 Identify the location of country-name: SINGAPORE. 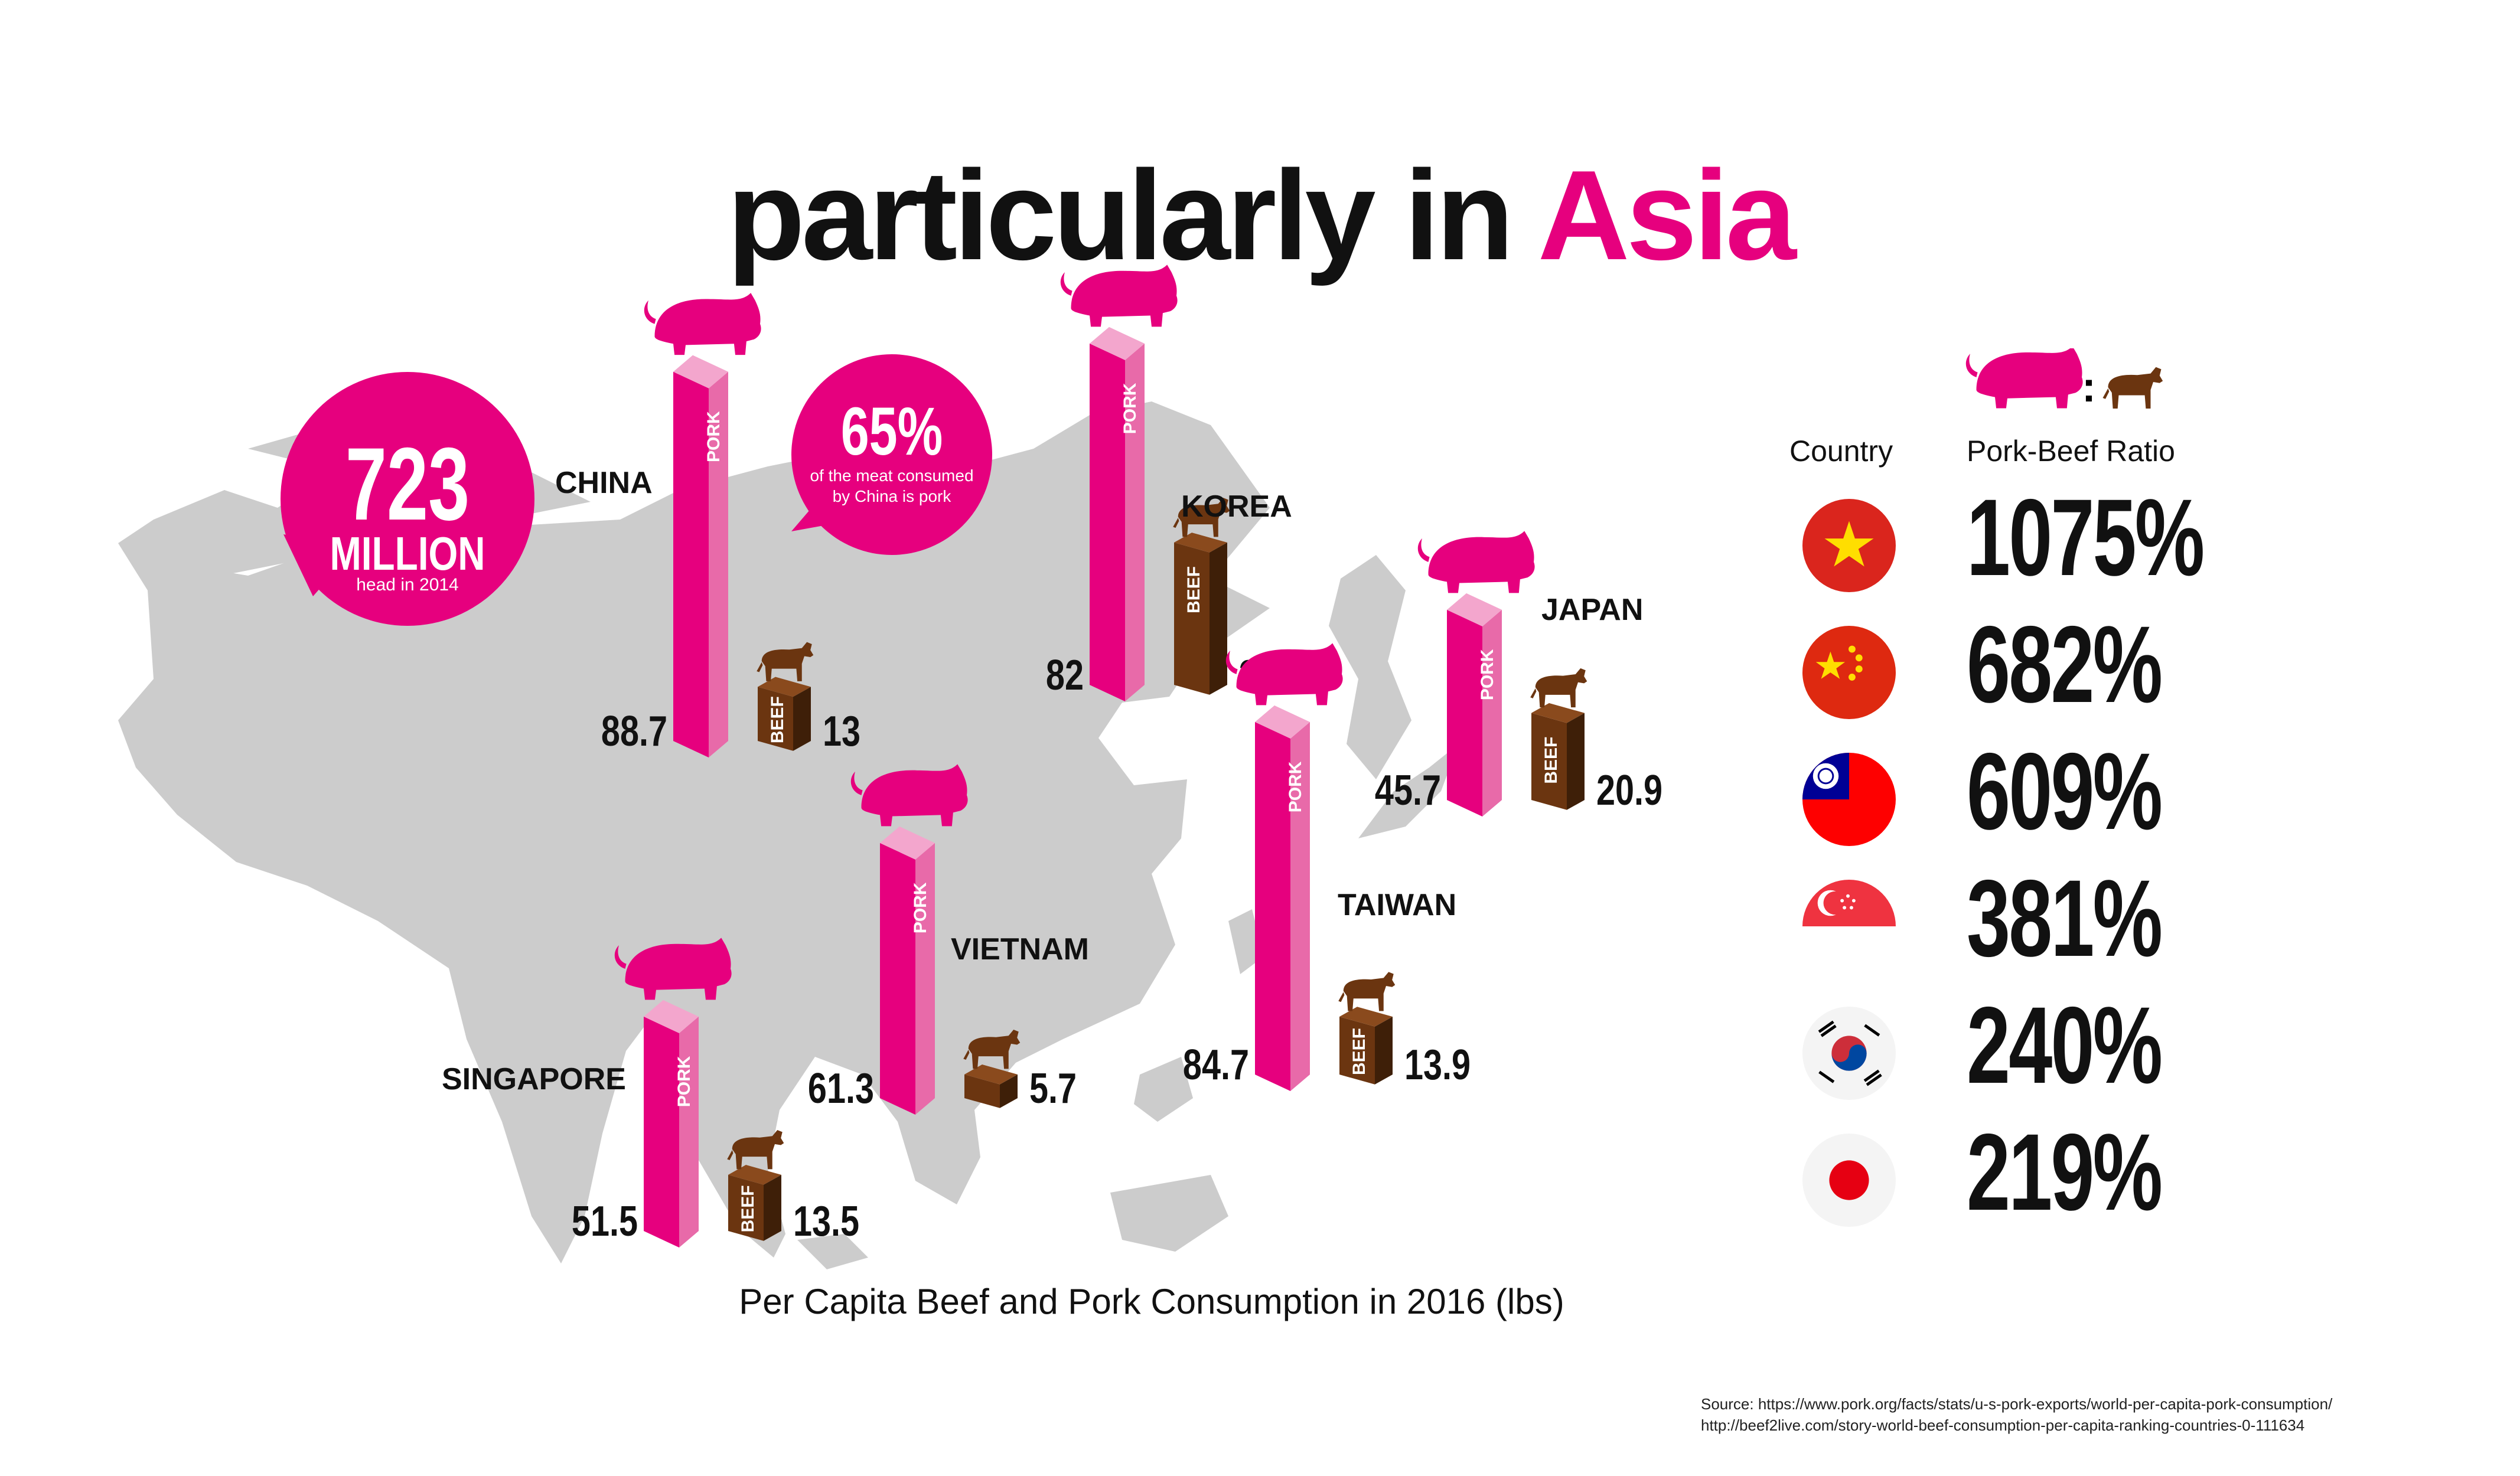
(534, 1079).